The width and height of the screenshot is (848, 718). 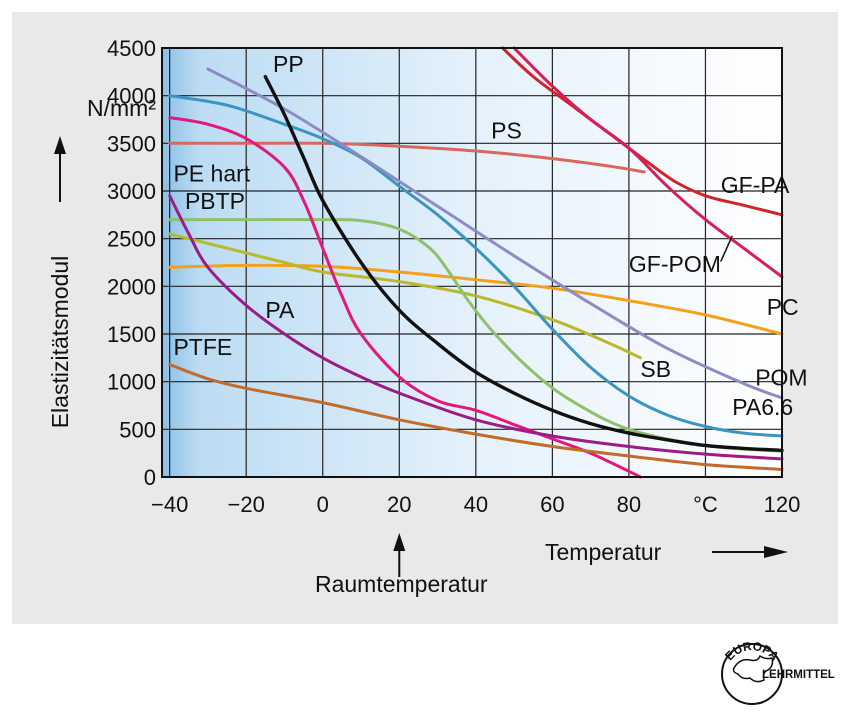 I want to click on y-unit: N/mm², so click(x=121, y=108).